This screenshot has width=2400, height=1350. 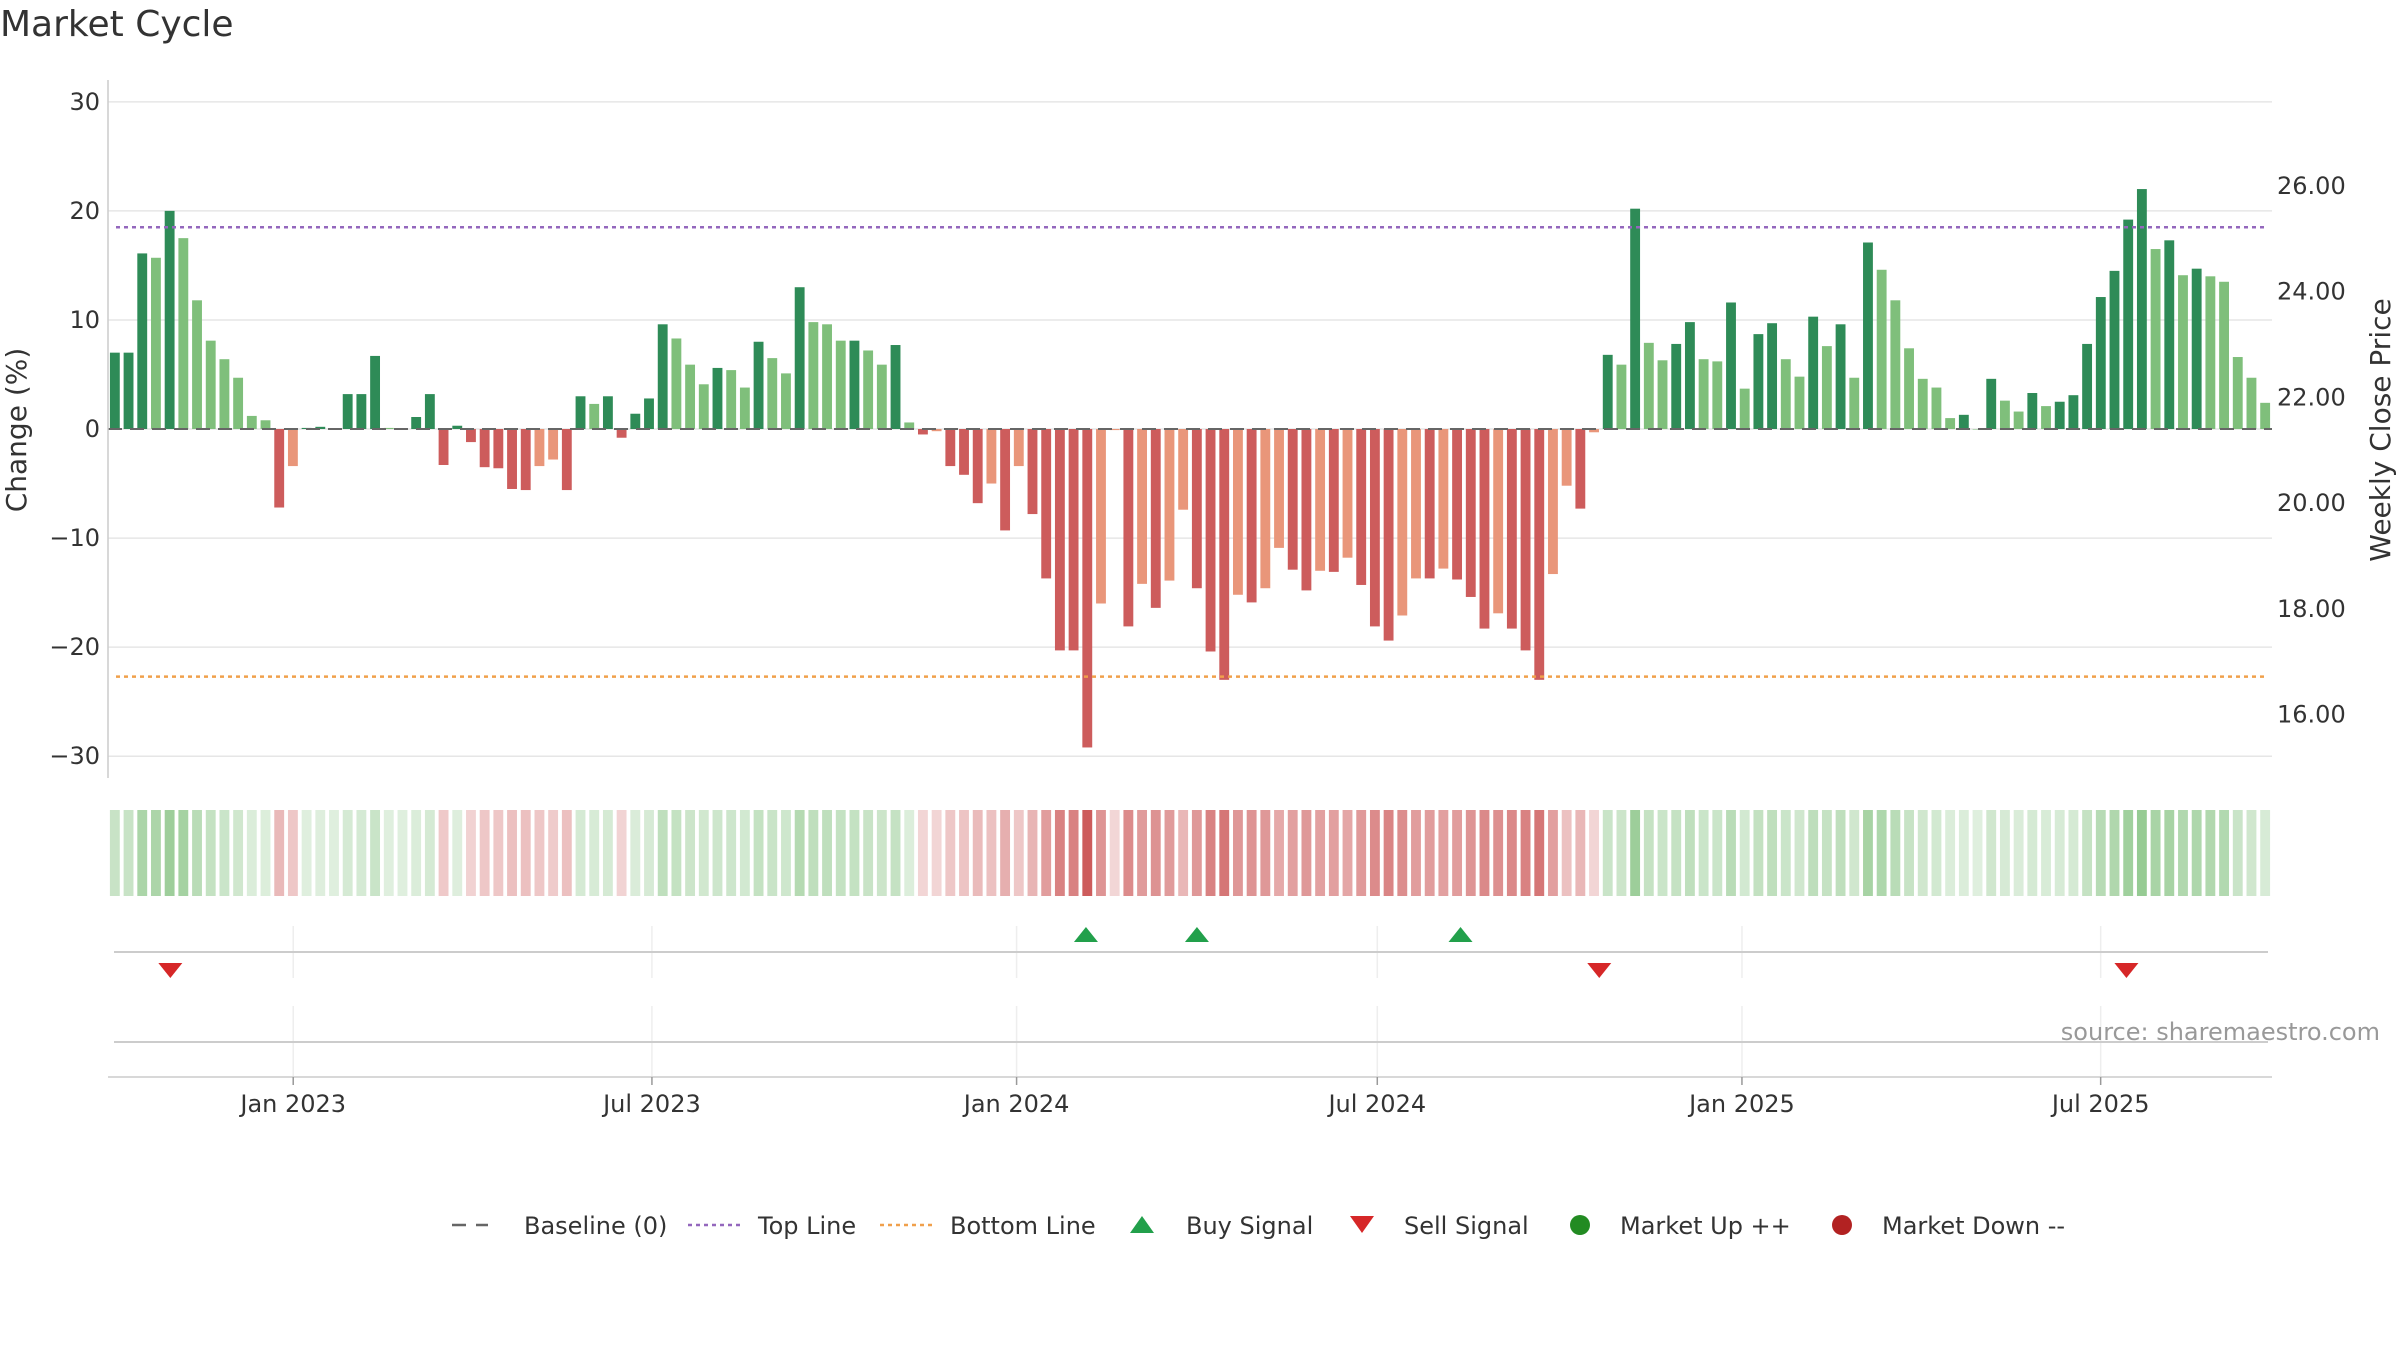 What do you see at coordinates (2100, 1104) in the screenshot?
I see `x-tick-label: Jul 2025` at bounding box center [2100, 1104].